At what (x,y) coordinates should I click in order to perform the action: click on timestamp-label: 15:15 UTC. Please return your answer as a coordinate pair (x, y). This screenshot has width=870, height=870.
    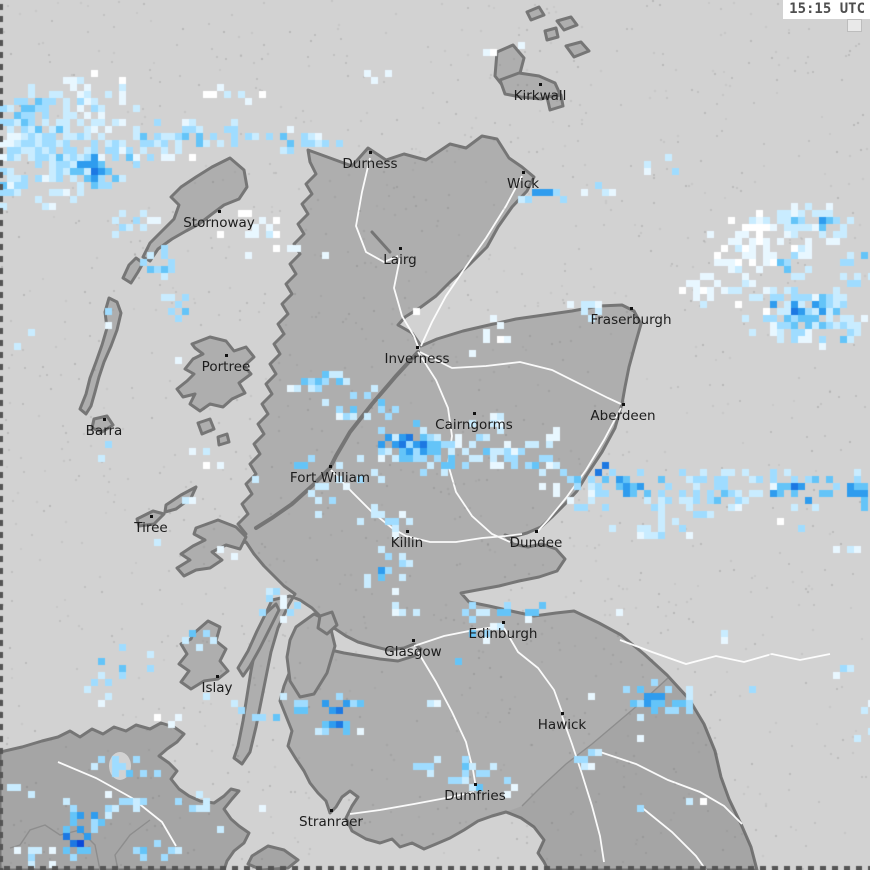
    Looking at the image, I should click on (826, 9).